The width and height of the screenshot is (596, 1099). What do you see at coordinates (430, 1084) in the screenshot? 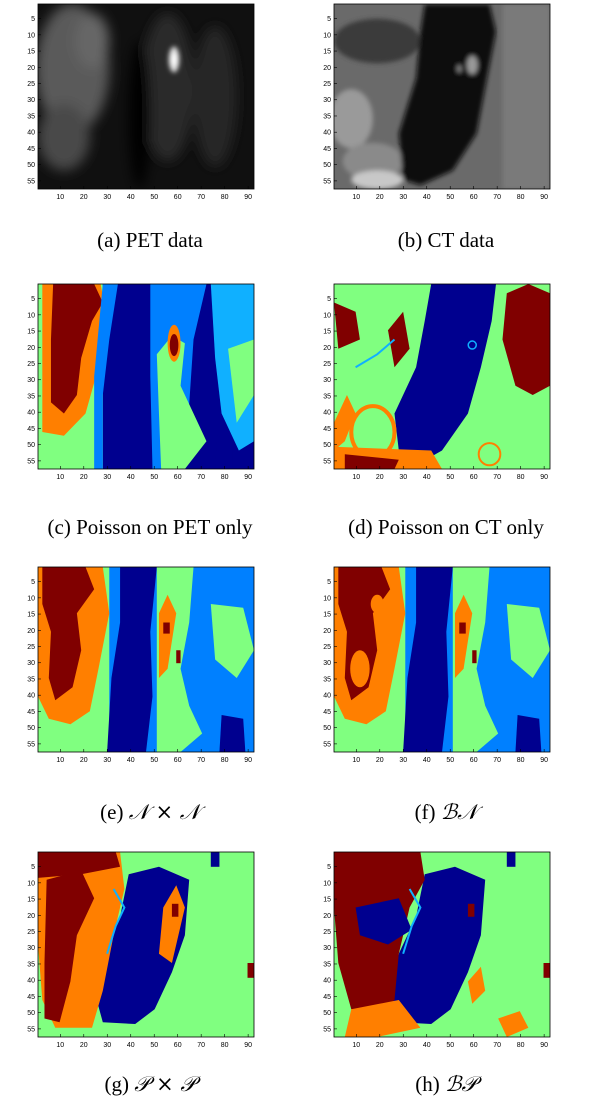
I see `caption-h-prefix: (h)` at bounding box center [430, 1084].